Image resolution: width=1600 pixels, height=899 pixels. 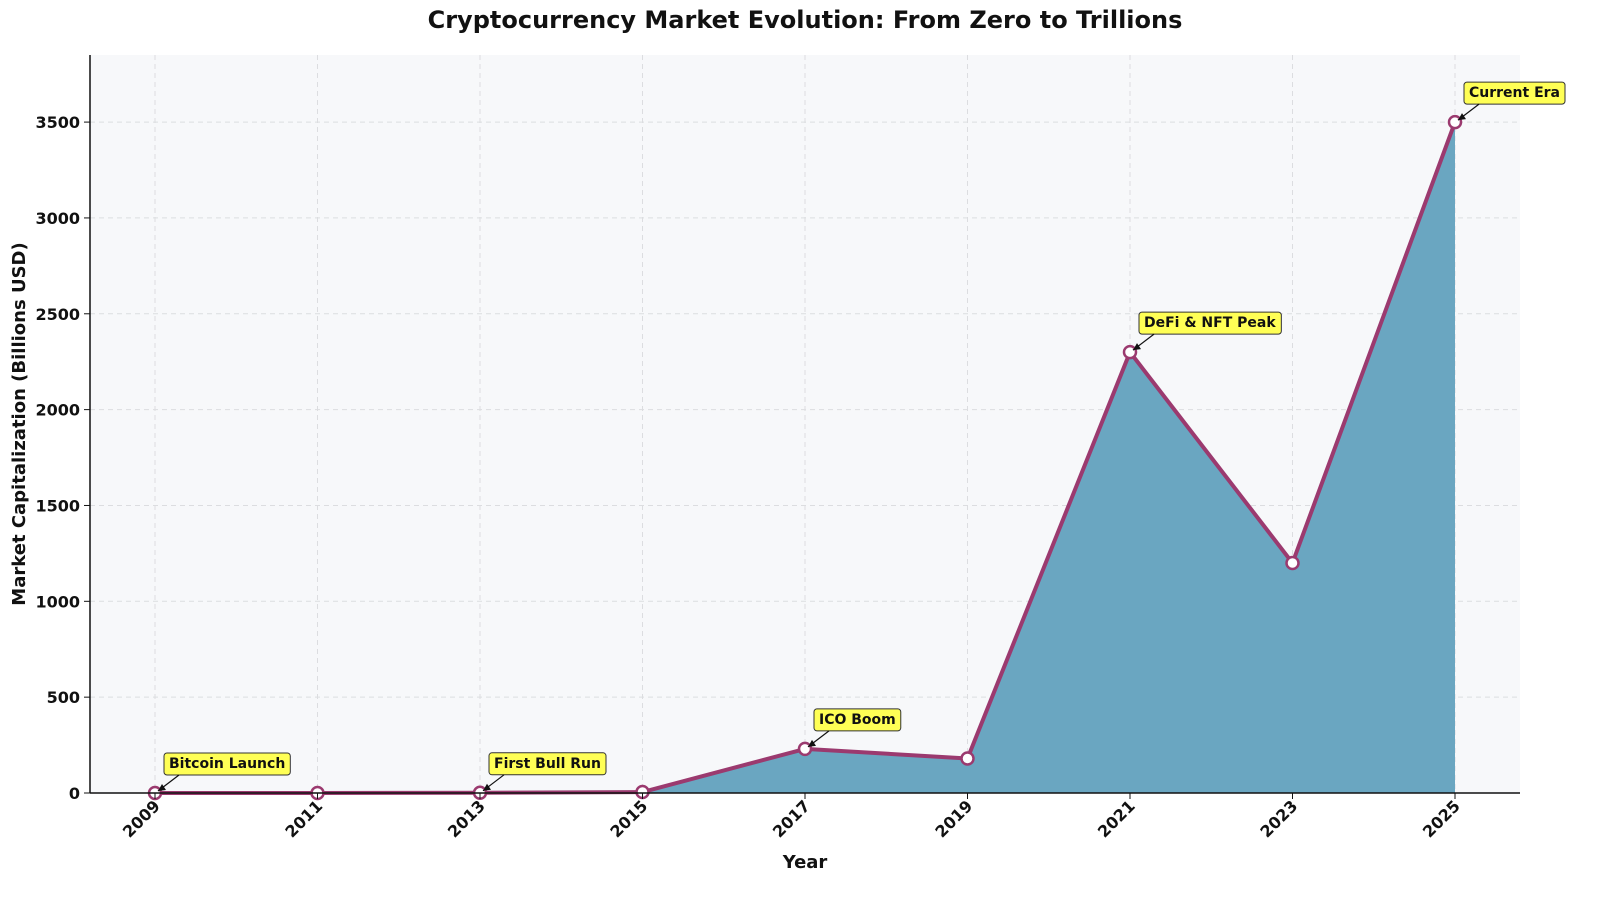 I want to click on annotation-text: Current Era, so click(x=1514, y=93).